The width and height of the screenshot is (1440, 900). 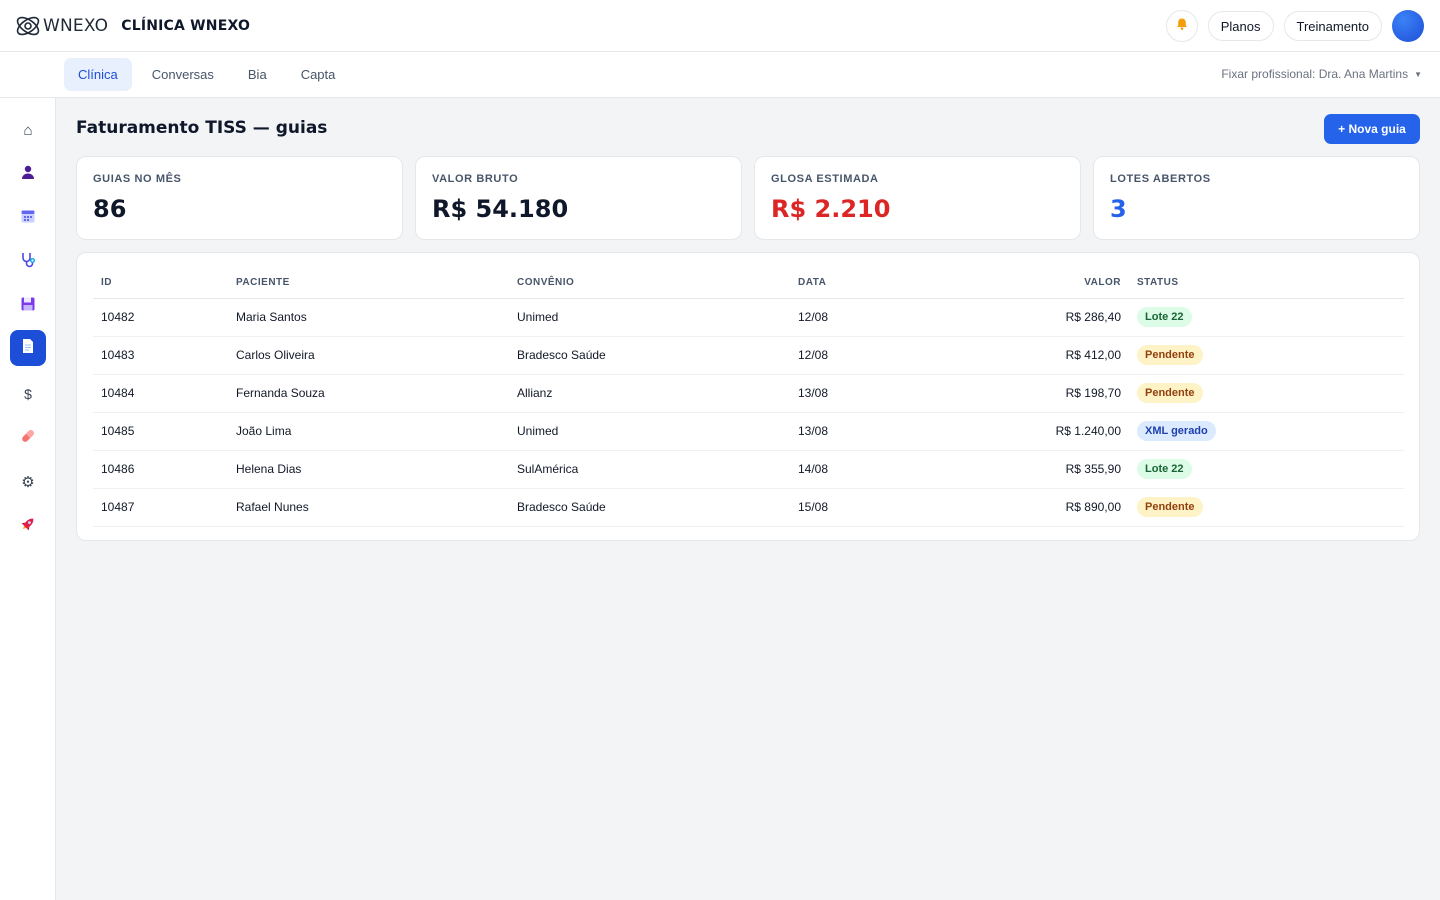 What do you see at coordinates (318, 74) in the screenshot?
I see `tab-capta: Capta` at bounding box center [318, 74].